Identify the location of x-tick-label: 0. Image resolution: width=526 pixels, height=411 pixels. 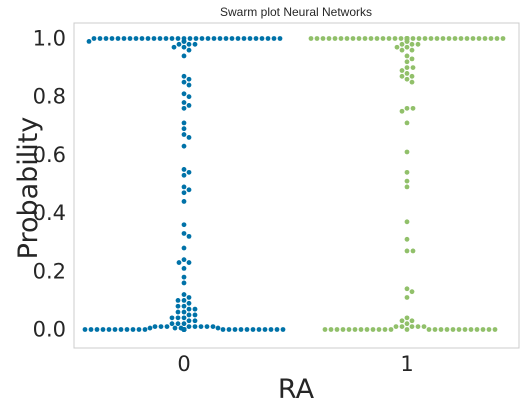
(183, 364).